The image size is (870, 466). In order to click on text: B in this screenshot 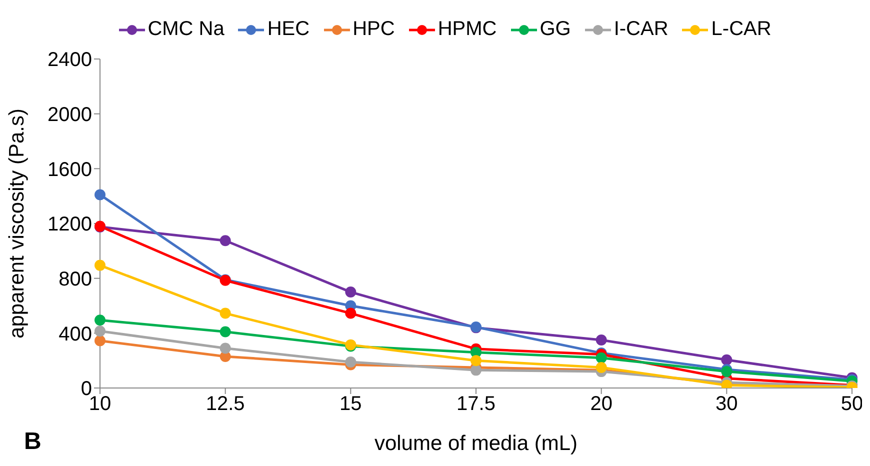, I will do `click(33, 442)`.